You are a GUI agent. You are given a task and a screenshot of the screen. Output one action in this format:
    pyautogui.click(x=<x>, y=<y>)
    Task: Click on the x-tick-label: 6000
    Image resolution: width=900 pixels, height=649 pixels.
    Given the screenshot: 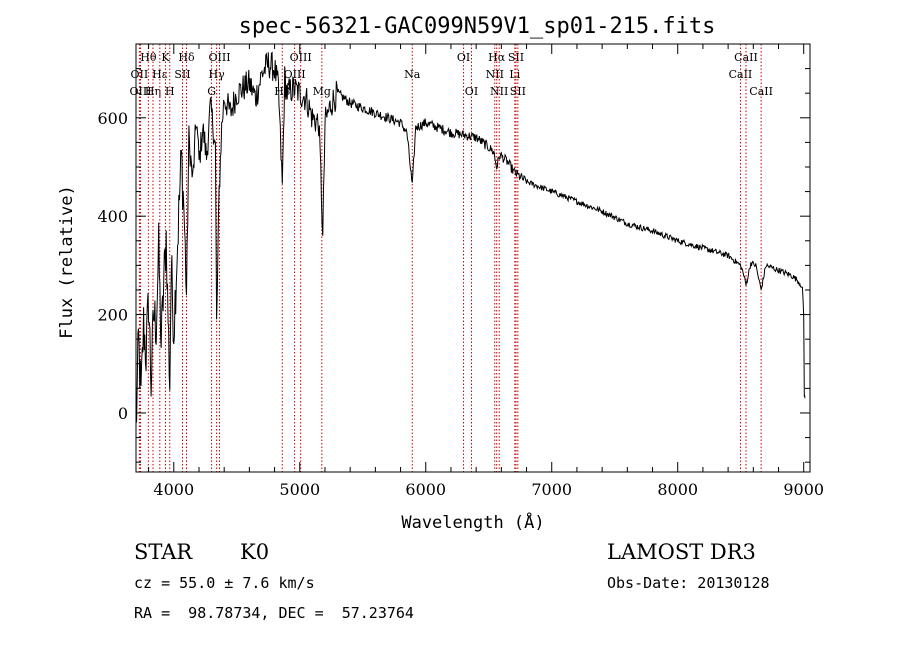 What is the action you would take?
    pyautogui.click(x=425, y=489)
    